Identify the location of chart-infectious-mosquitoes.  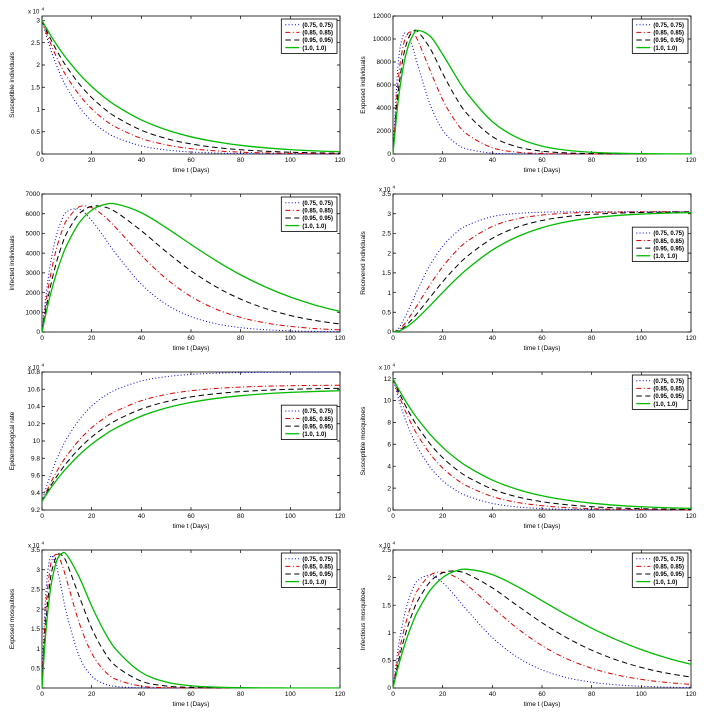
(527, 625).